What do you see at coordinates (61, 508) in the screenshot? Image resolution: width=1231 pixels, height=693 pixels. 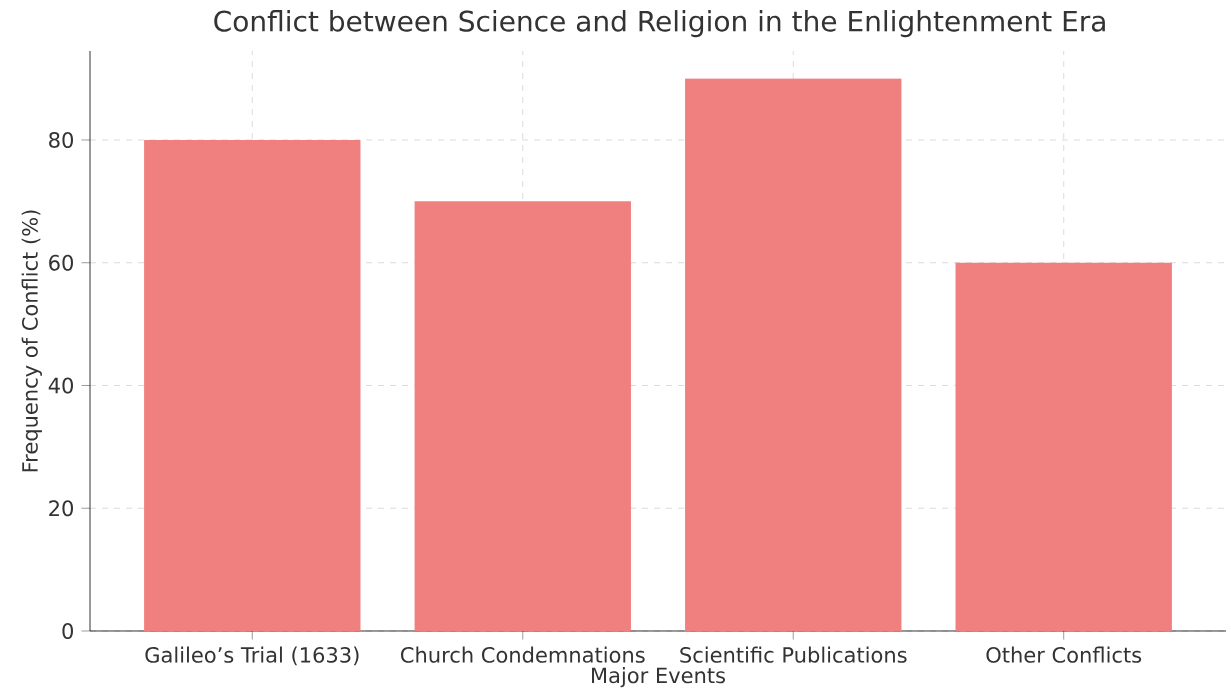 I see `y-tick-label: 20` at bounding box center [61, 508].